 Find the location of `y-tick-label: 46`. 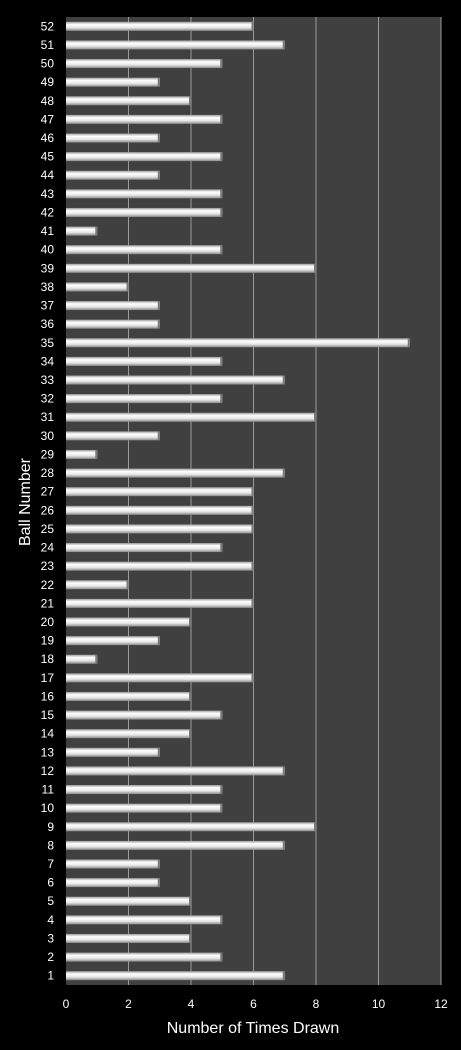

y-tick-label: 46 is located at coordinates (48, 138).